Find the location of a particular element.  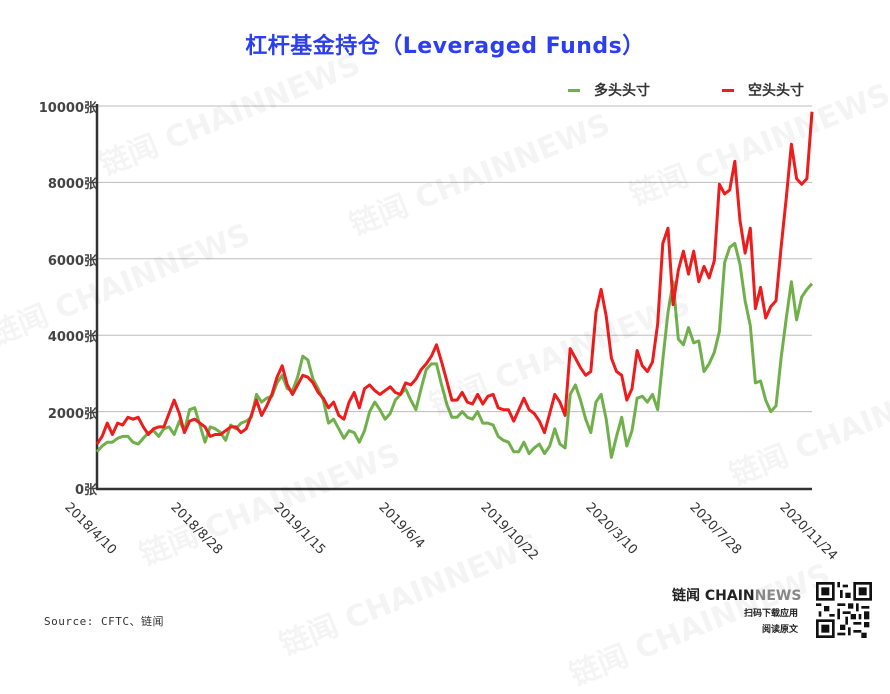

y-tick-label: 0张 is located at coordinates (85, 490).